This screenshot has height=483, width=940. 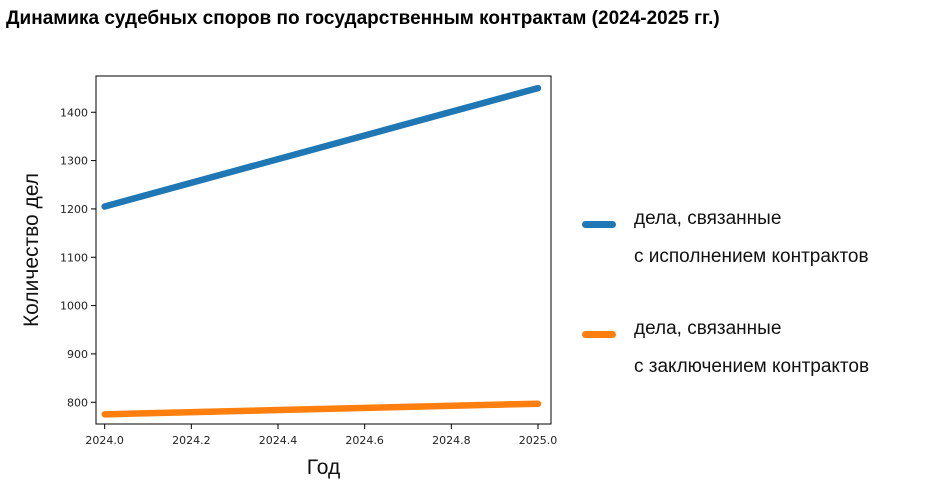 What do you see at coordinates (599, 334) in the screenshot?
I see `legend-swatch-orange` at bounding box center [599, 334].